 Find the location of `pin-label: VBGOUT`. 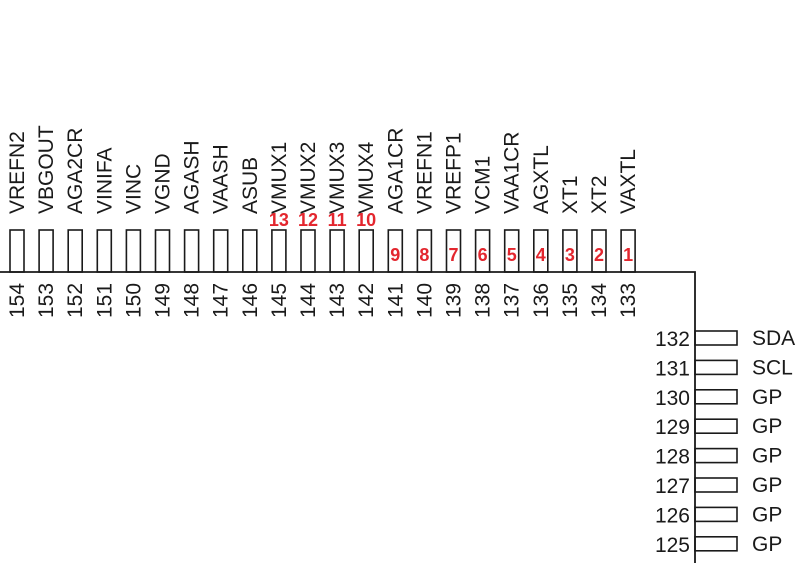

pin-label: VBGOUT is located at coordinates (46, 169).